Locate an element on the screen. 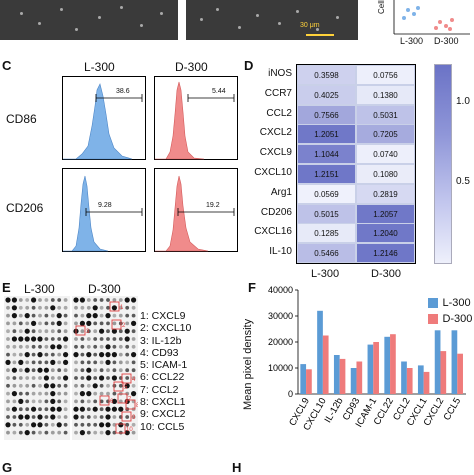 The width and height of the screenshot is (474, 475). heatmap-row: 1.1044 0.0740 is located at coordinates (357, 154).